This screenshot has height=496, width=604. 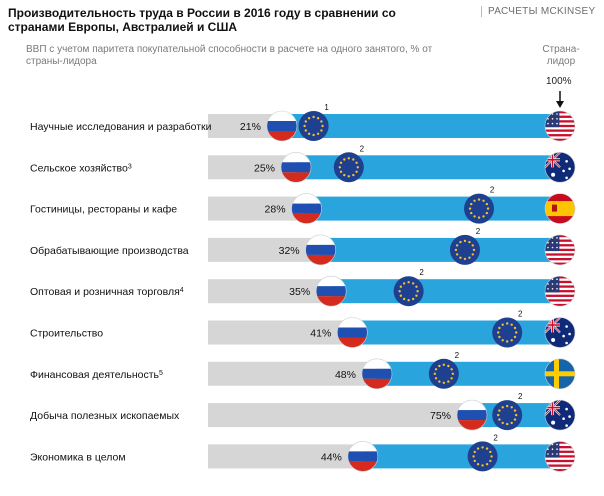 What do you see at coordinates (107, 292) in the screenshot?
I see `category-label: Оптовая и розничная торговля4` at bounding box center [107, 292].